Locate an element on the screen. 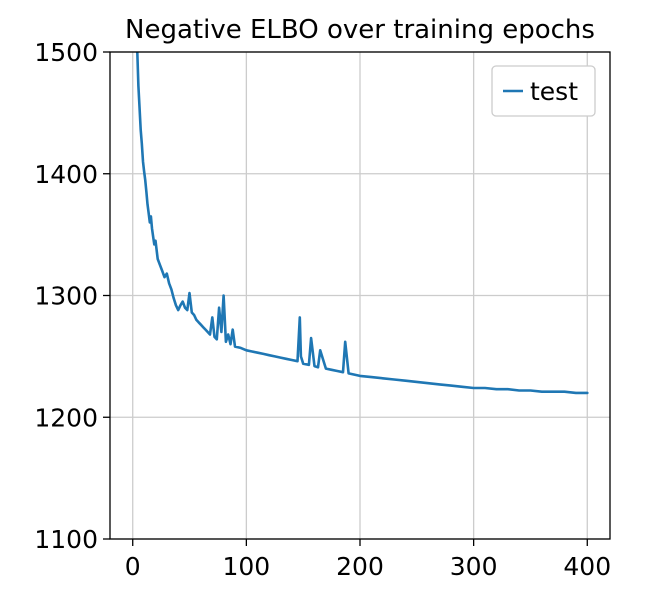 The width and height of the screenshot is (657, 604). x-tick-label: 200 is located at coordinates (360, 566).